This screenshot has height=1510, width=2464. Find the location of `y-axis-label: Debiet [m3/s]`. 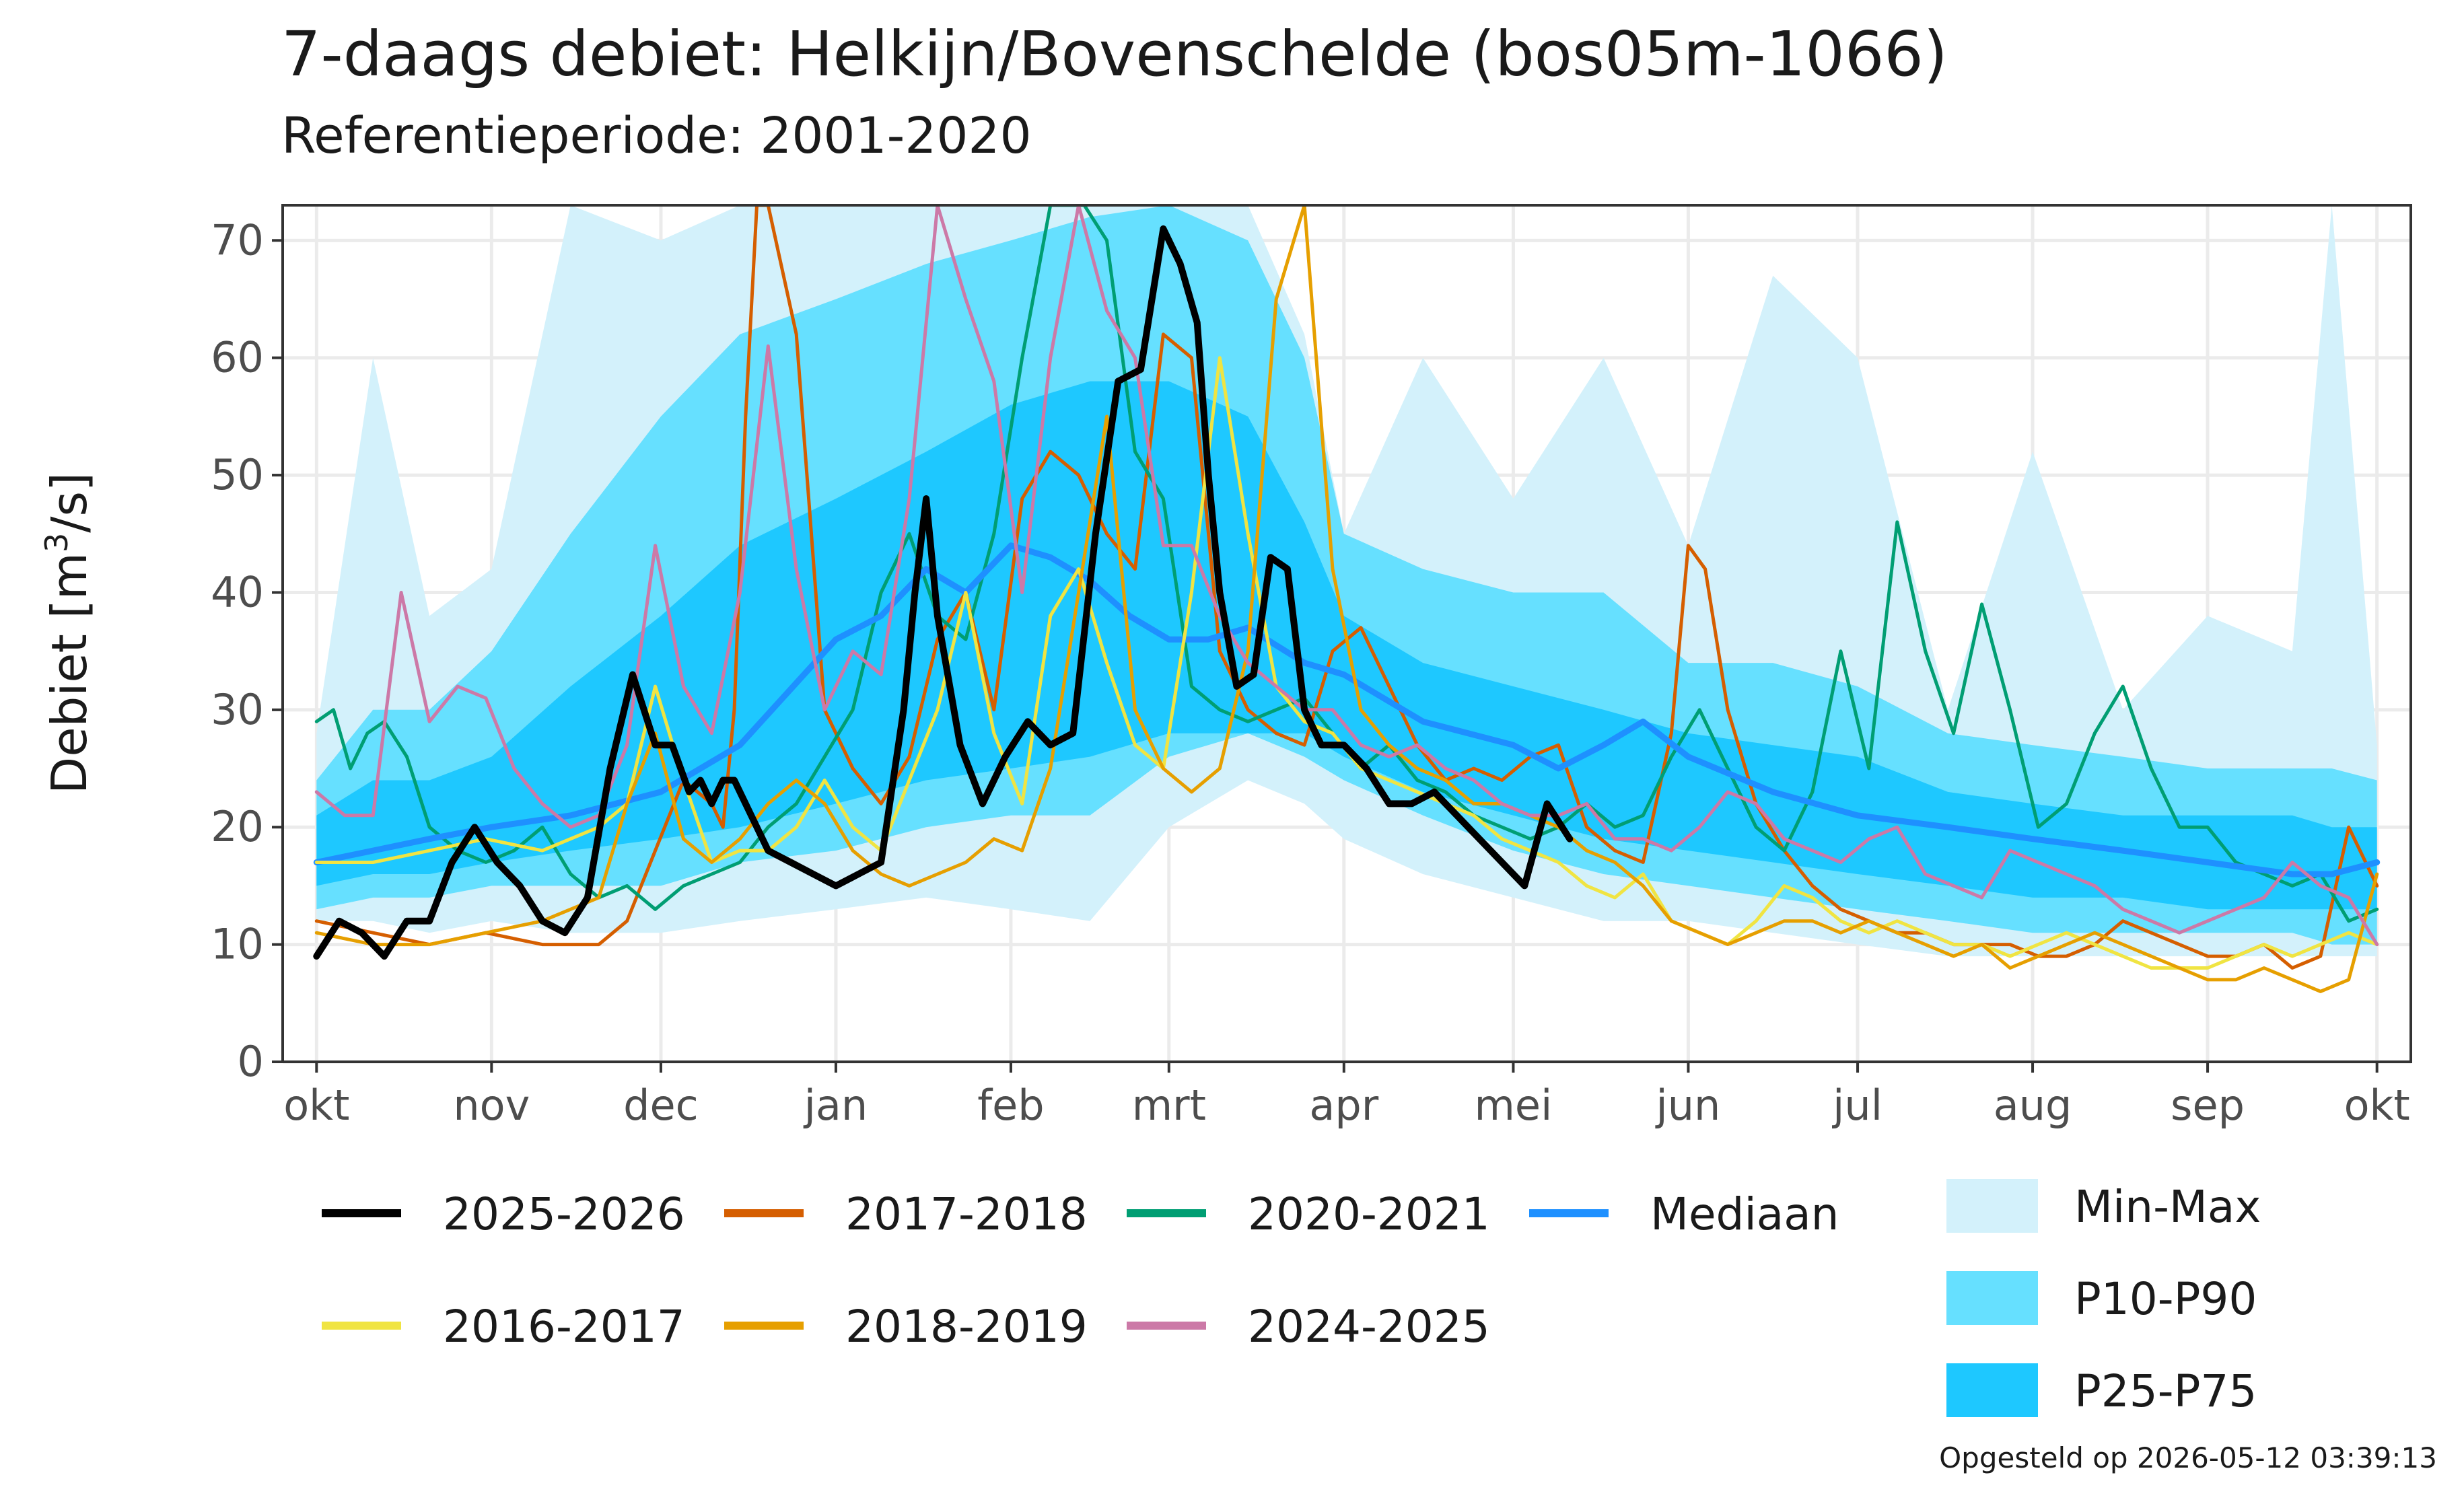

y-axis-label: Debiet [m3/s] is located at coordinates (68, 633).